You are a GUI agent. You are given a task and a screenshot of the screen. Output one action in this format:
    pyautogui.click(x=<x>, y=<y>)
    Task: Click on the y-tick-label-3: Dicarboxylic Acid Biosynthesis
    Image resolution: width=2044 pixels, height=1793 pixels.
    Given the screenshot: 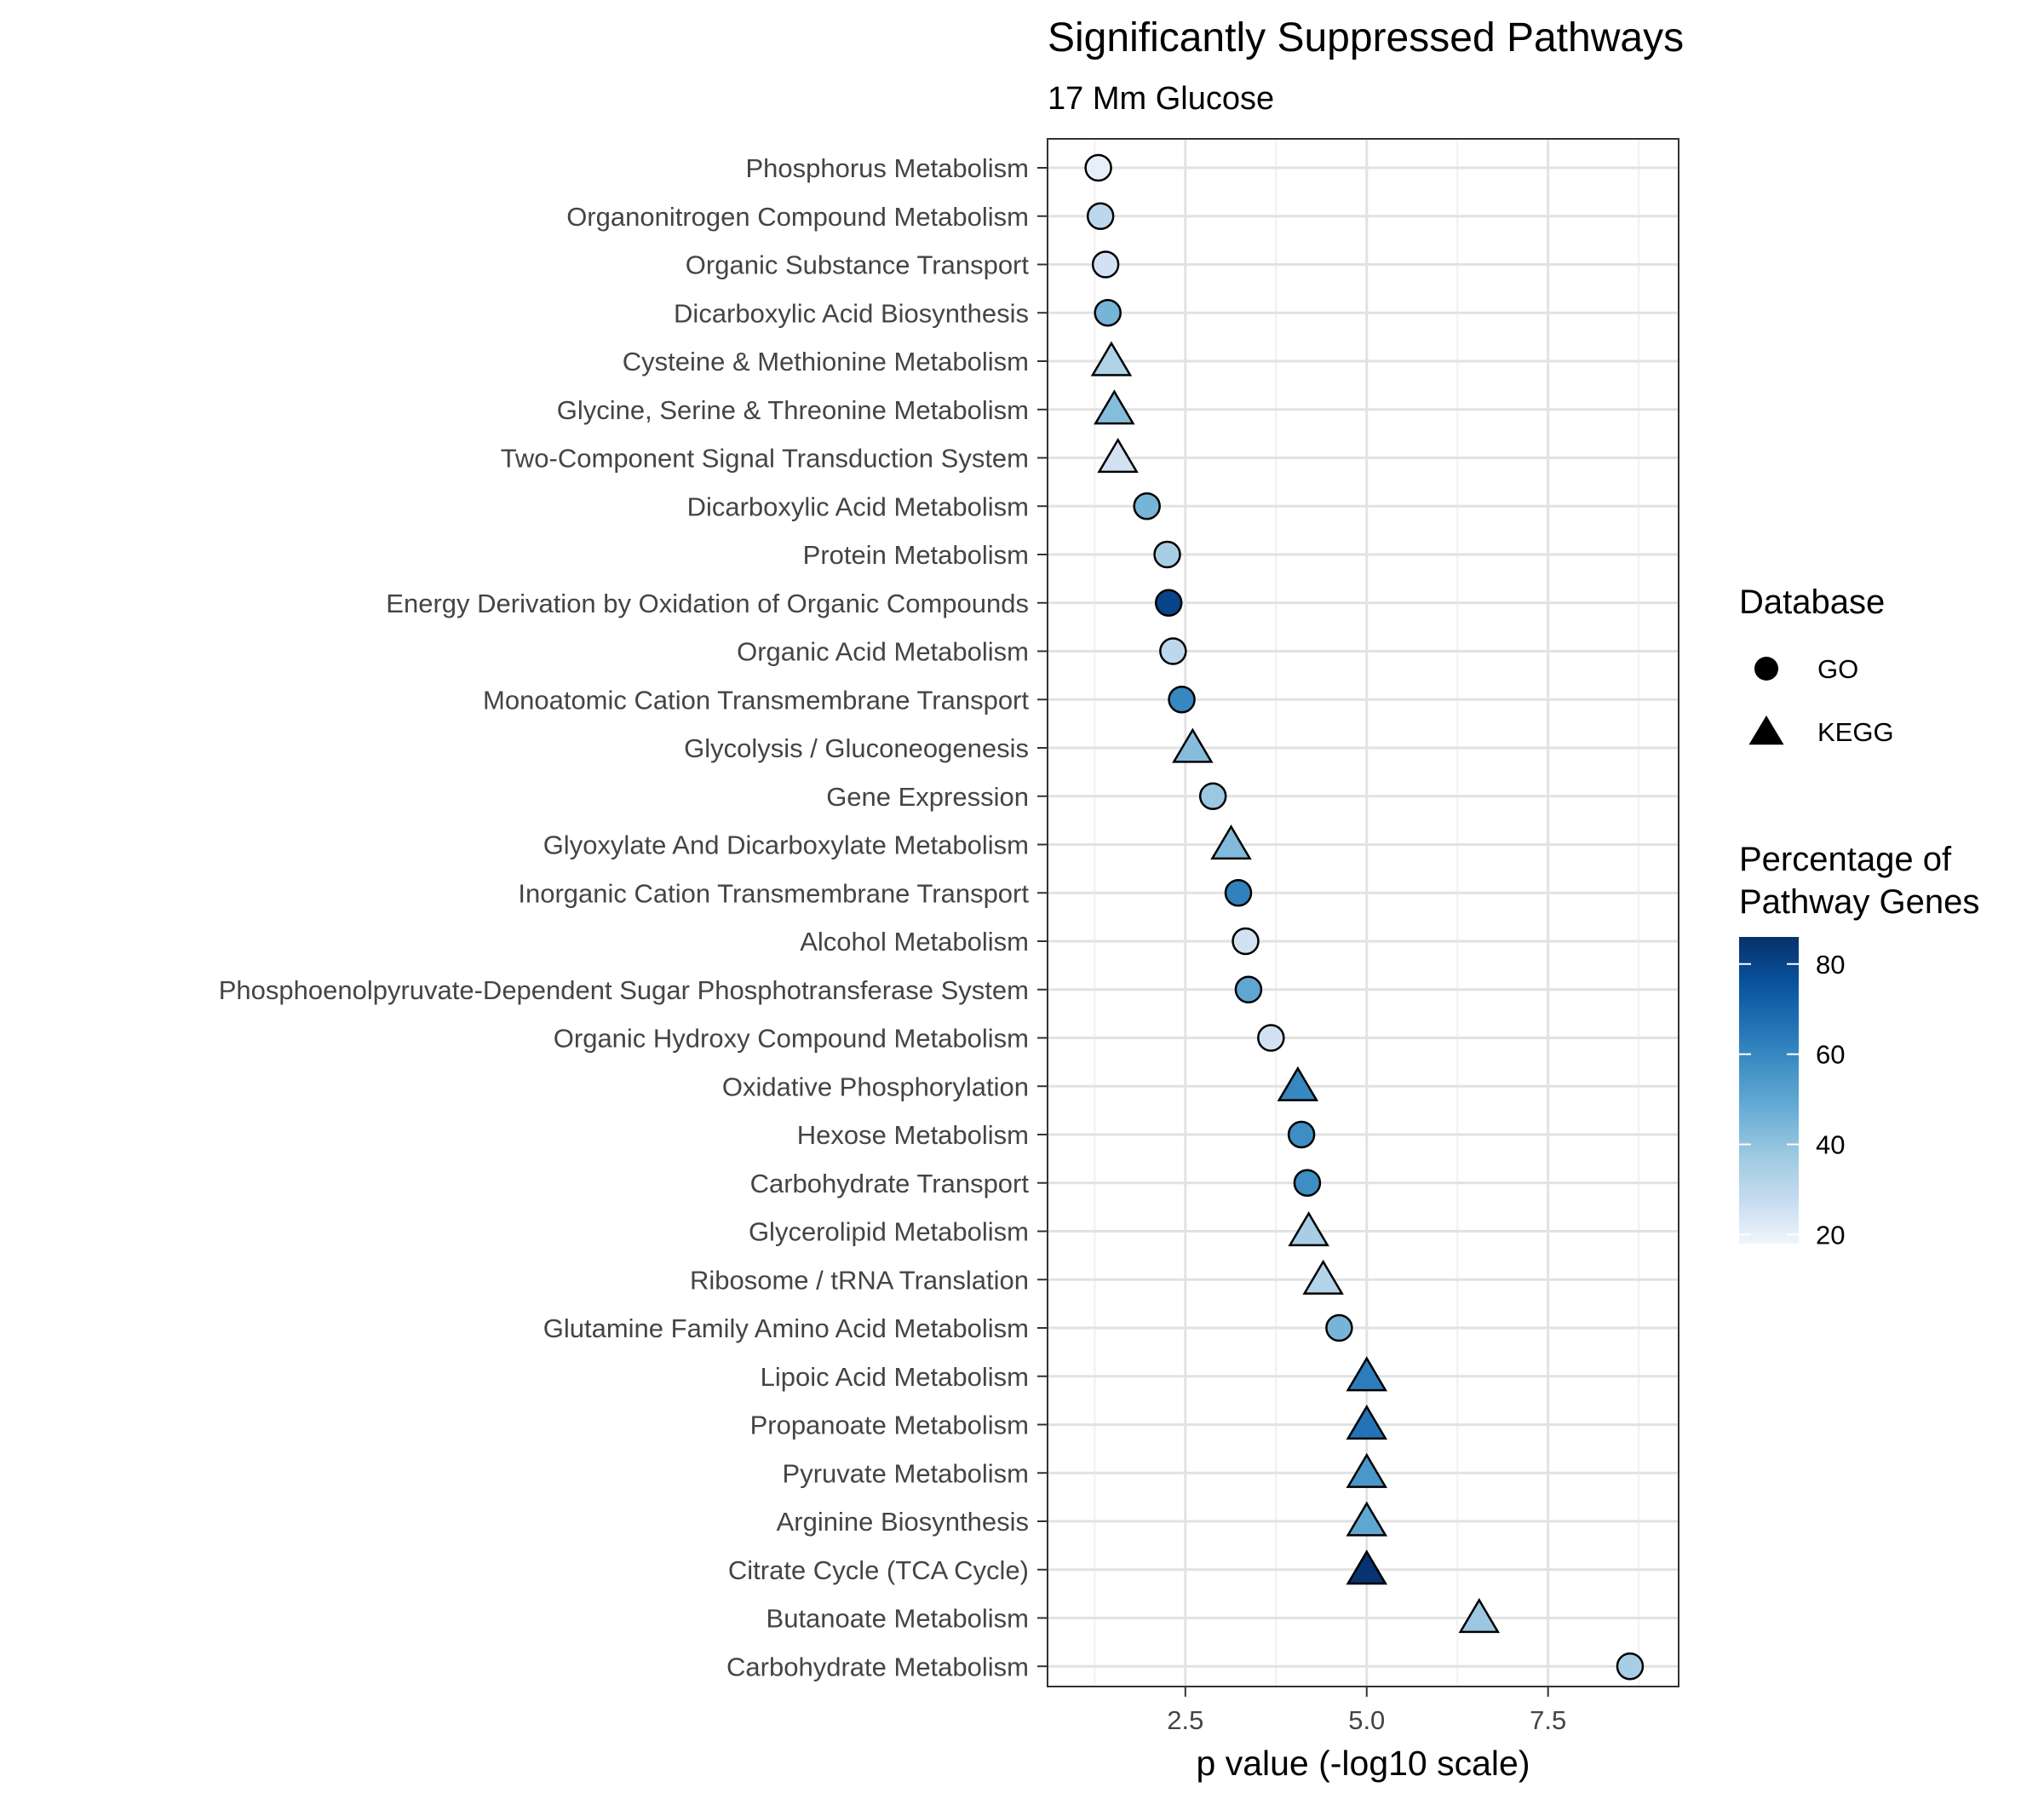 What is the action you would take?
    pyautogui.click(x=851, y=313)
    